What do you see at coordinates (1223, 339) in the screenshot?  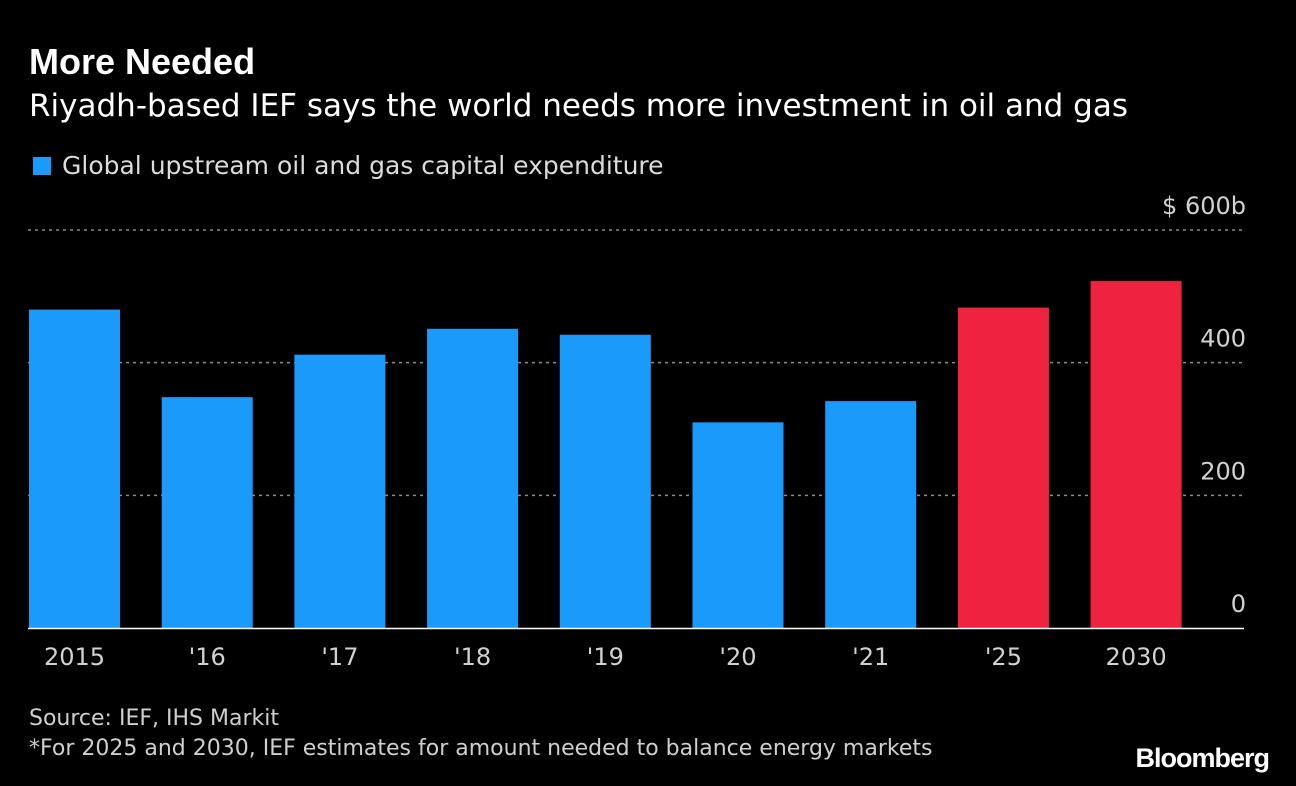 I see `y-tick-label: 400` at bounding box center [1223, 339].